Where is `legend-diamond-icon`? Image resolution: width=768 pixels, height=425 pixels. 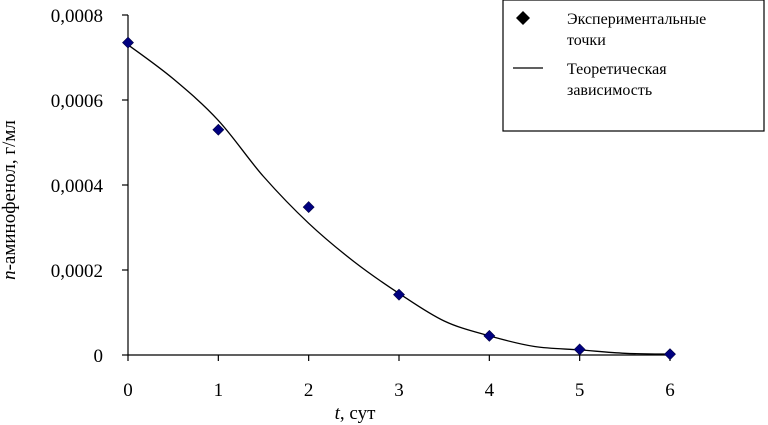 legend-diamond-icon is located at coordinates (523, 18).